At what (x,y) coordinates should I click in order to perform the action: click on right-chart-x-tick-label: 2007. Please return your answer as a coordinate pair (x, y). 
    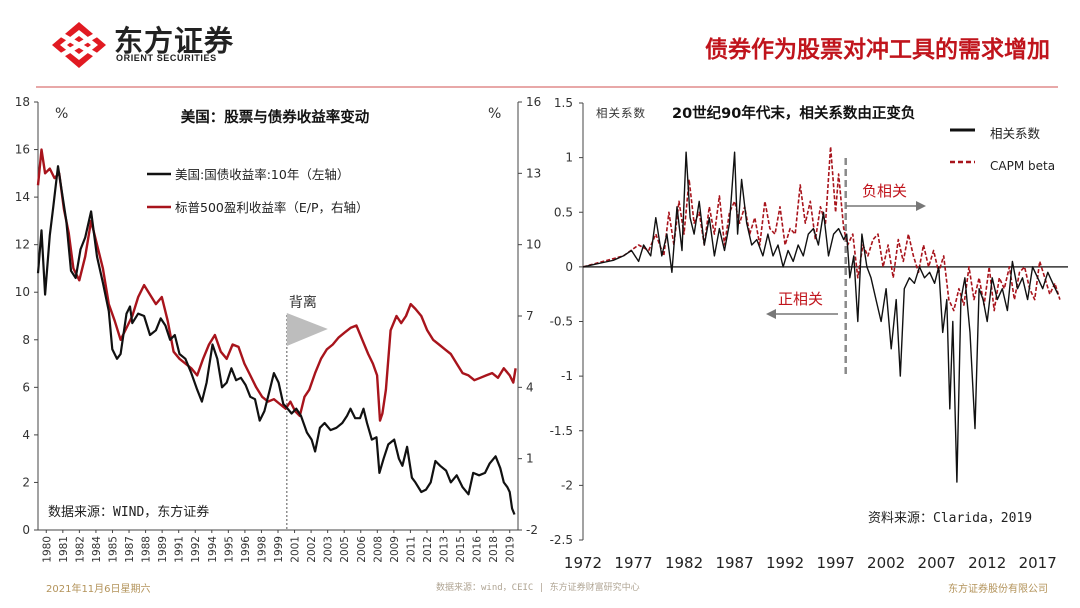
    Looking at the image, I should click on (937, 563).